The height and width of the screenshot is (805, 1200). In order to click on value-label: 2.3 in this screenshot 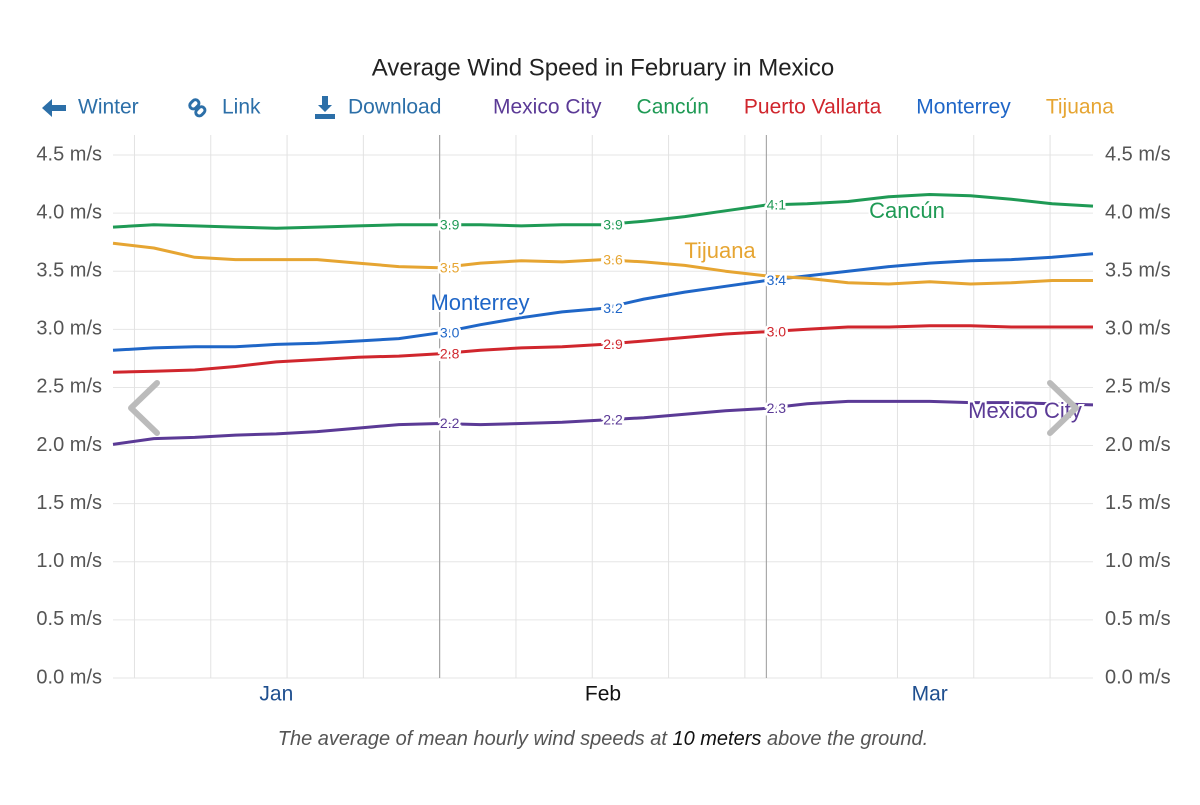, I will do `click(777, 408)`.